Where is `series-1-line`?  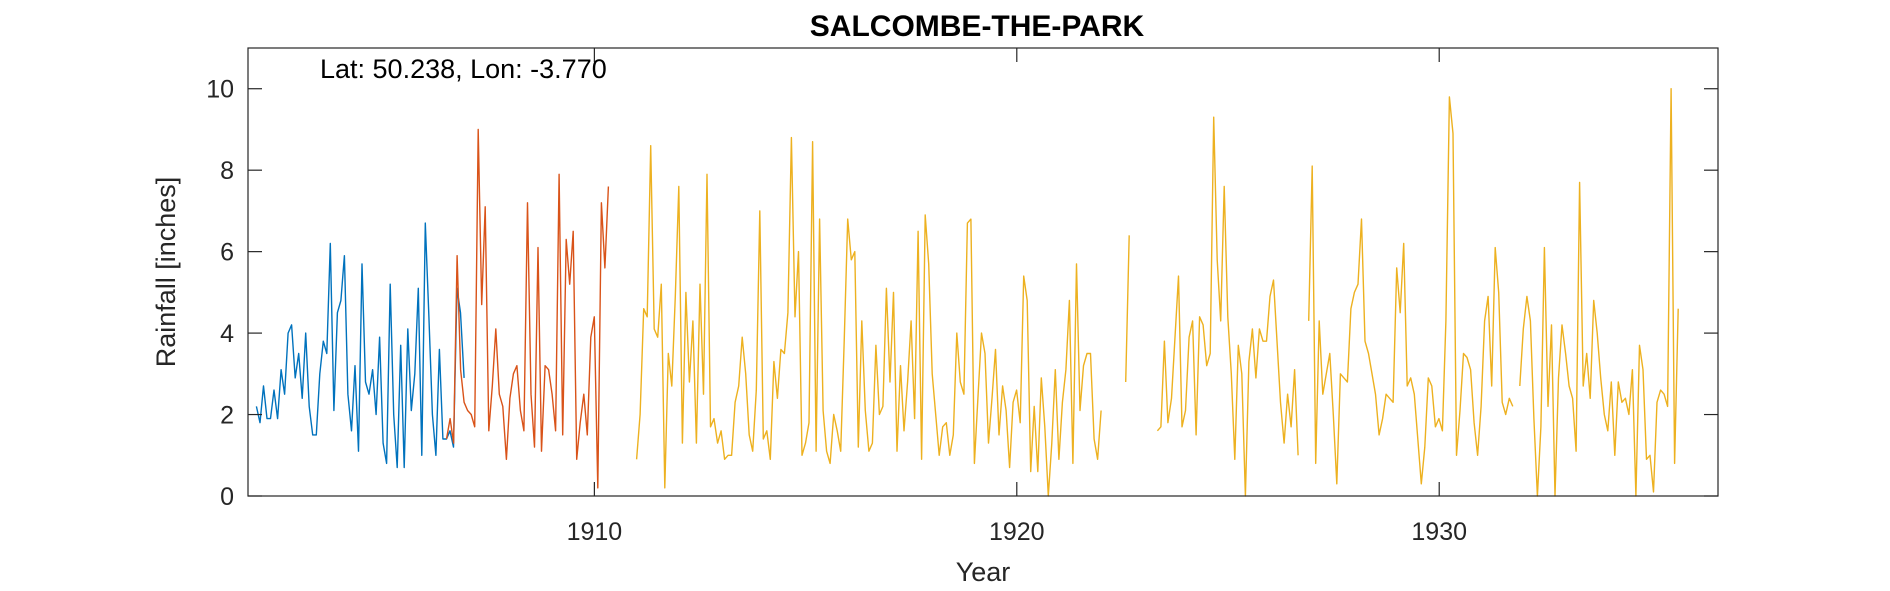
series-1-line is located at coordinates (360, 345).